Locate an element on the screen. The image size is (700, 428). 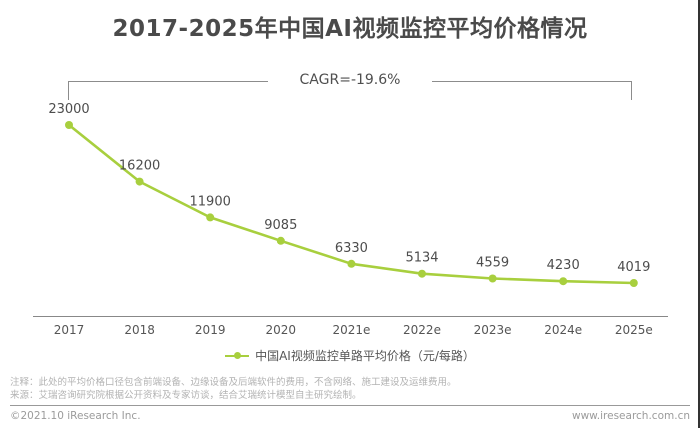
legend-label: 中国AI视频监控单路平均价格（元/每路） is located at coordinates (365, 356).